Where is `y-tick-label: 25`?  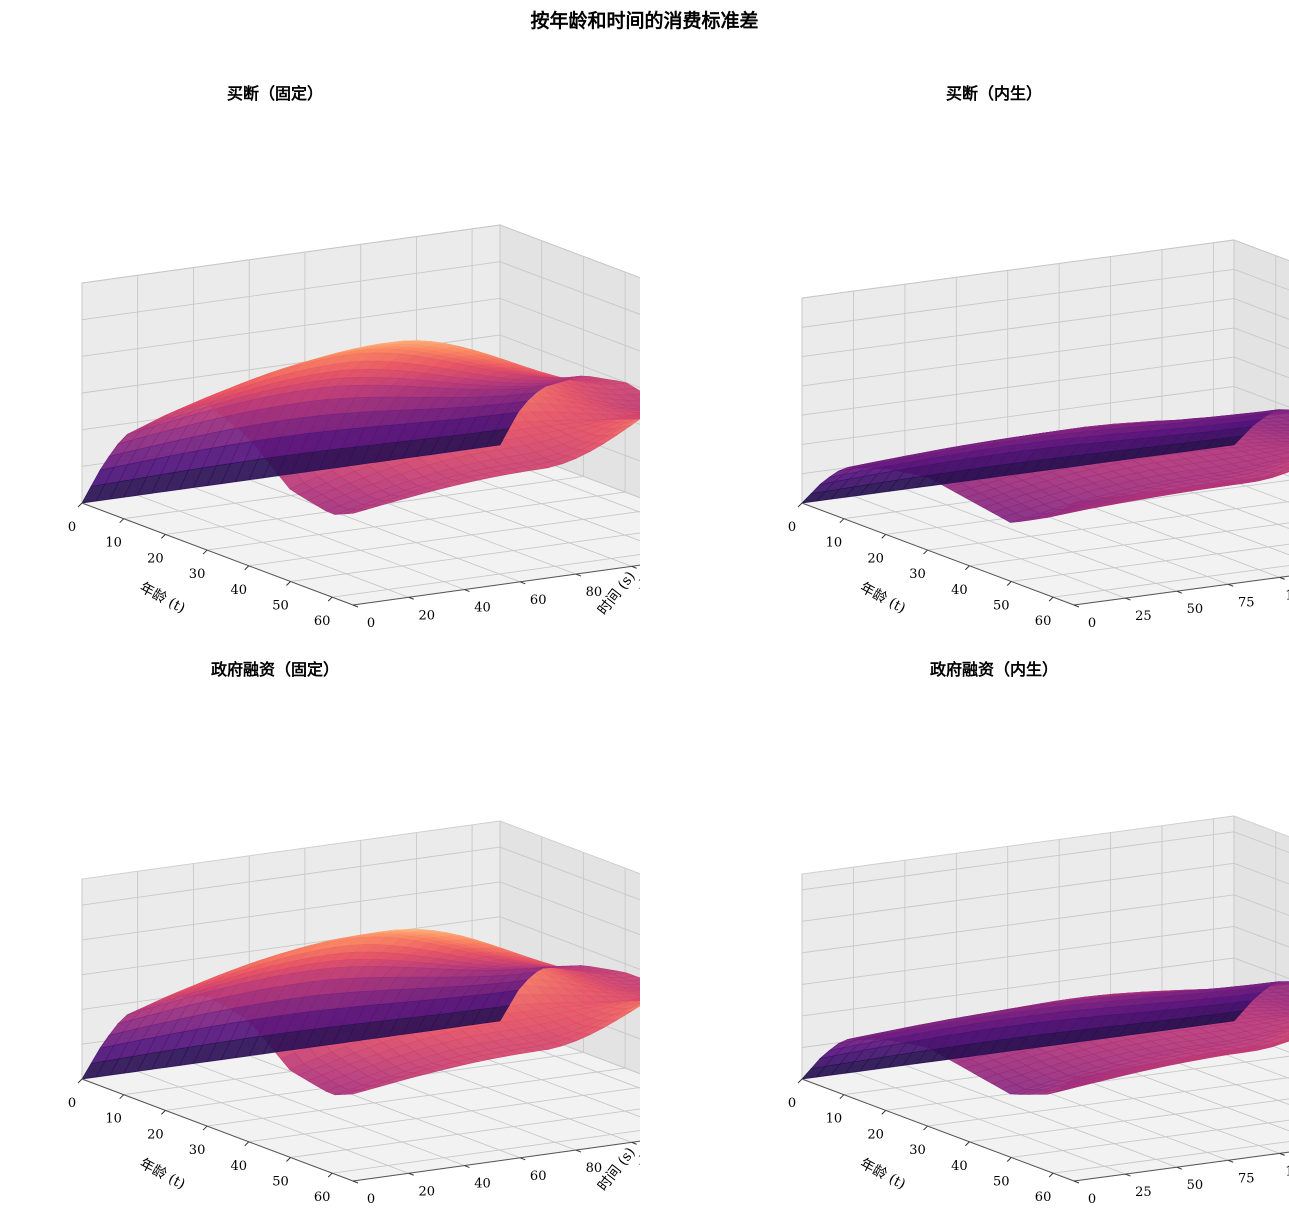 y-tick-label: 25 is located at coordinates (1143, 616).